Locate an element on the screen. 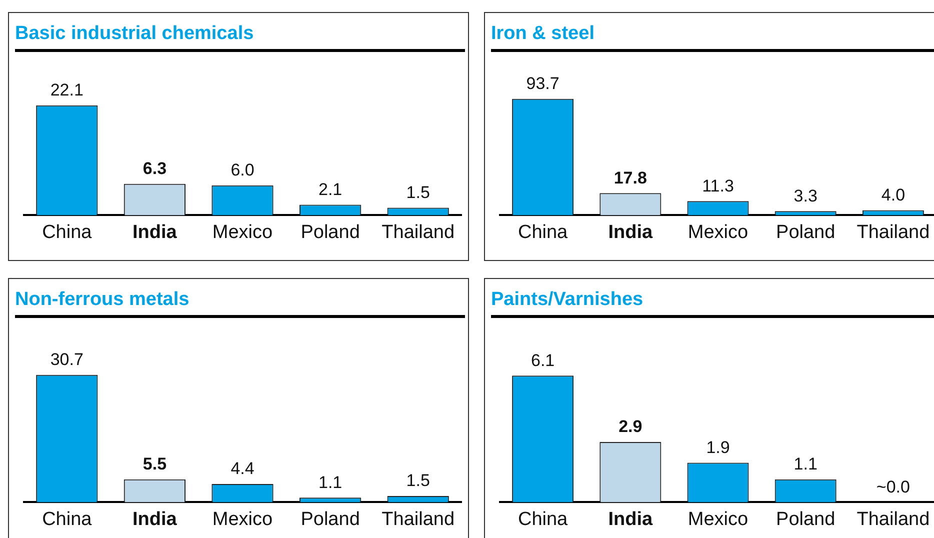  data-label: 6.3 is located at coordinates (154, 168).